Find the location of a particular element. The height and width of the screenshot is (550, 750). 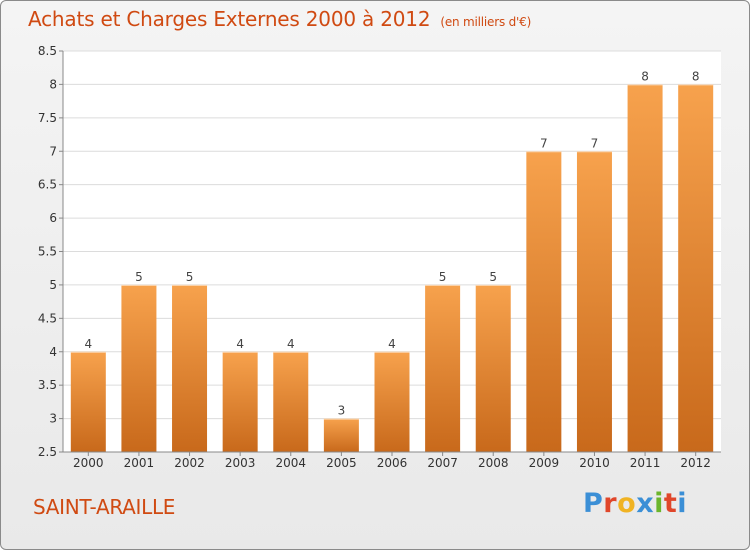

proxiti-logo: Proxiti is located at coordinates (635, 503).